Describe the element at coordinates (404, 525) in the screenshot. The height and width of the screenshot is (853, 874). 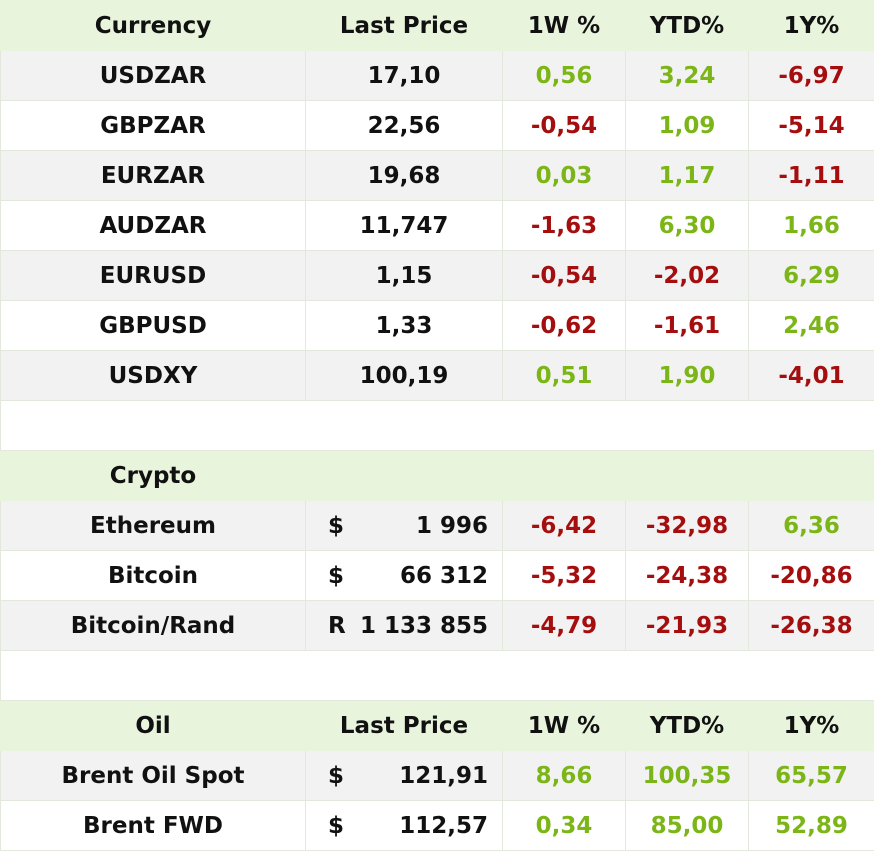
I see `last-price: $1 996` at that location.